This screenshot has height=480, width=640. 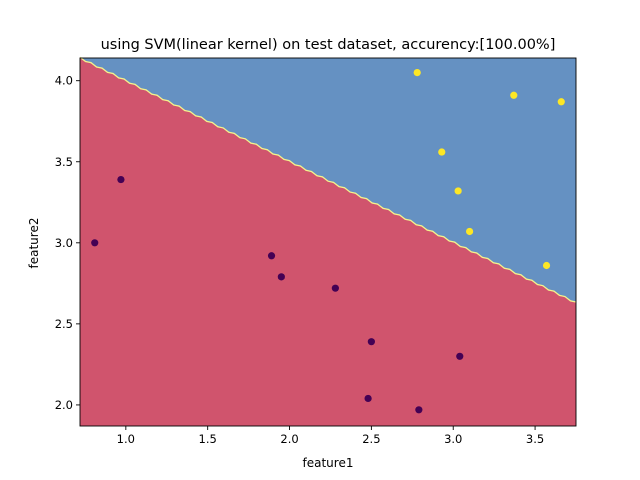 What do you see at coordinates (126, 439) in the screenshot?
I see `x-tick-label-0: 1.0` at bounding box center [126, 439].